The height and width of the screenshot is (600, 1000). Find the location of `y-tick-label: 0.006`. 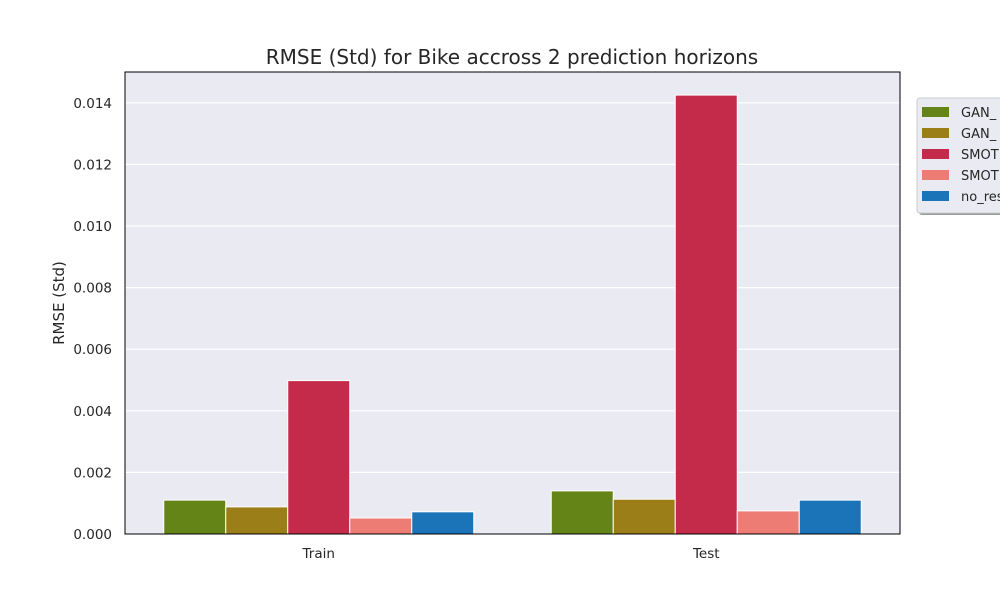

y-tick-label: 0.006 is located at coordinates (92, 350).